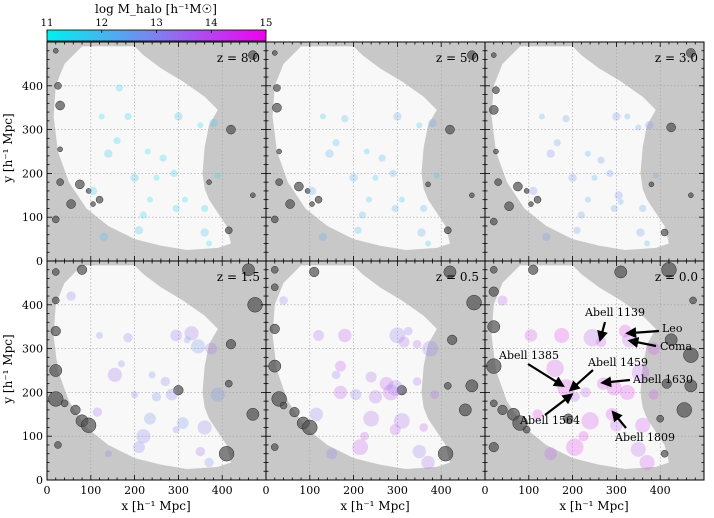  I want to click on x-tick-label: 100, so click(528, 490).